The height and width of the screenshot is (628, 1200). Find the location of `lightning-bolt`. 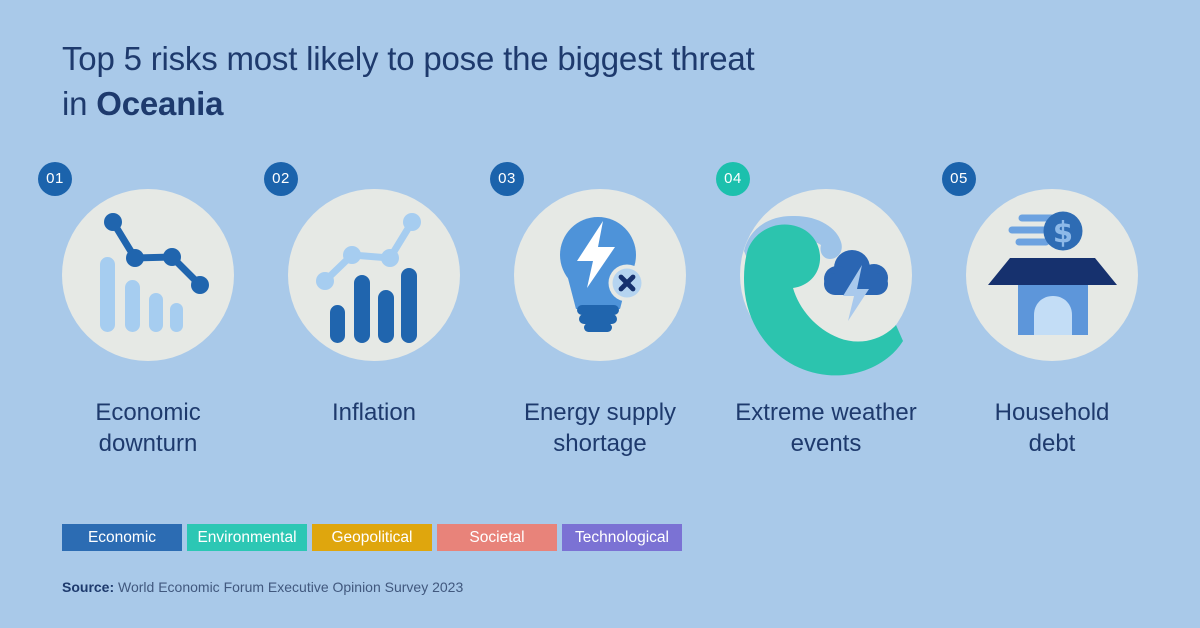

lightning-bolt is located at coordinates (856, 293).